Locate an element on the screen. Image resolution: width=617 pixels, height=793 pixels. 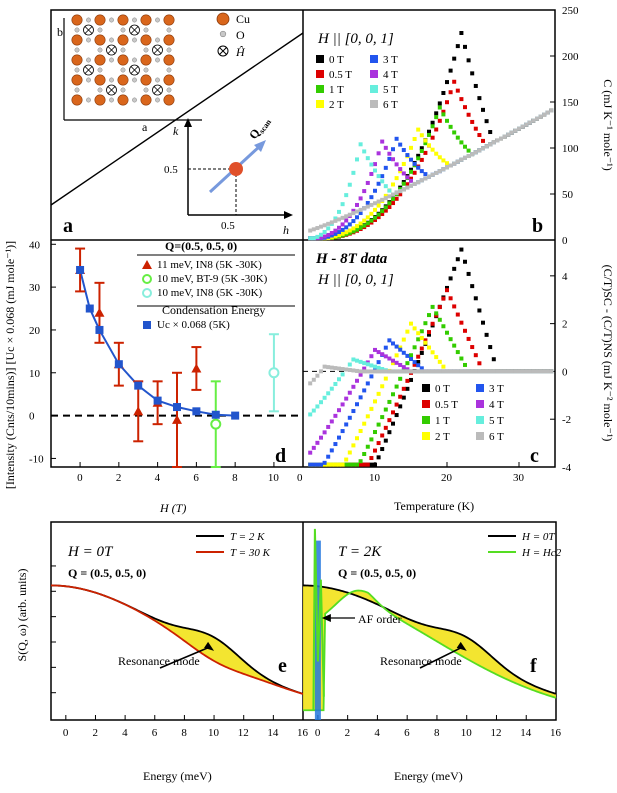
y-tick-label: -10 is located at coordinates (36, 459).